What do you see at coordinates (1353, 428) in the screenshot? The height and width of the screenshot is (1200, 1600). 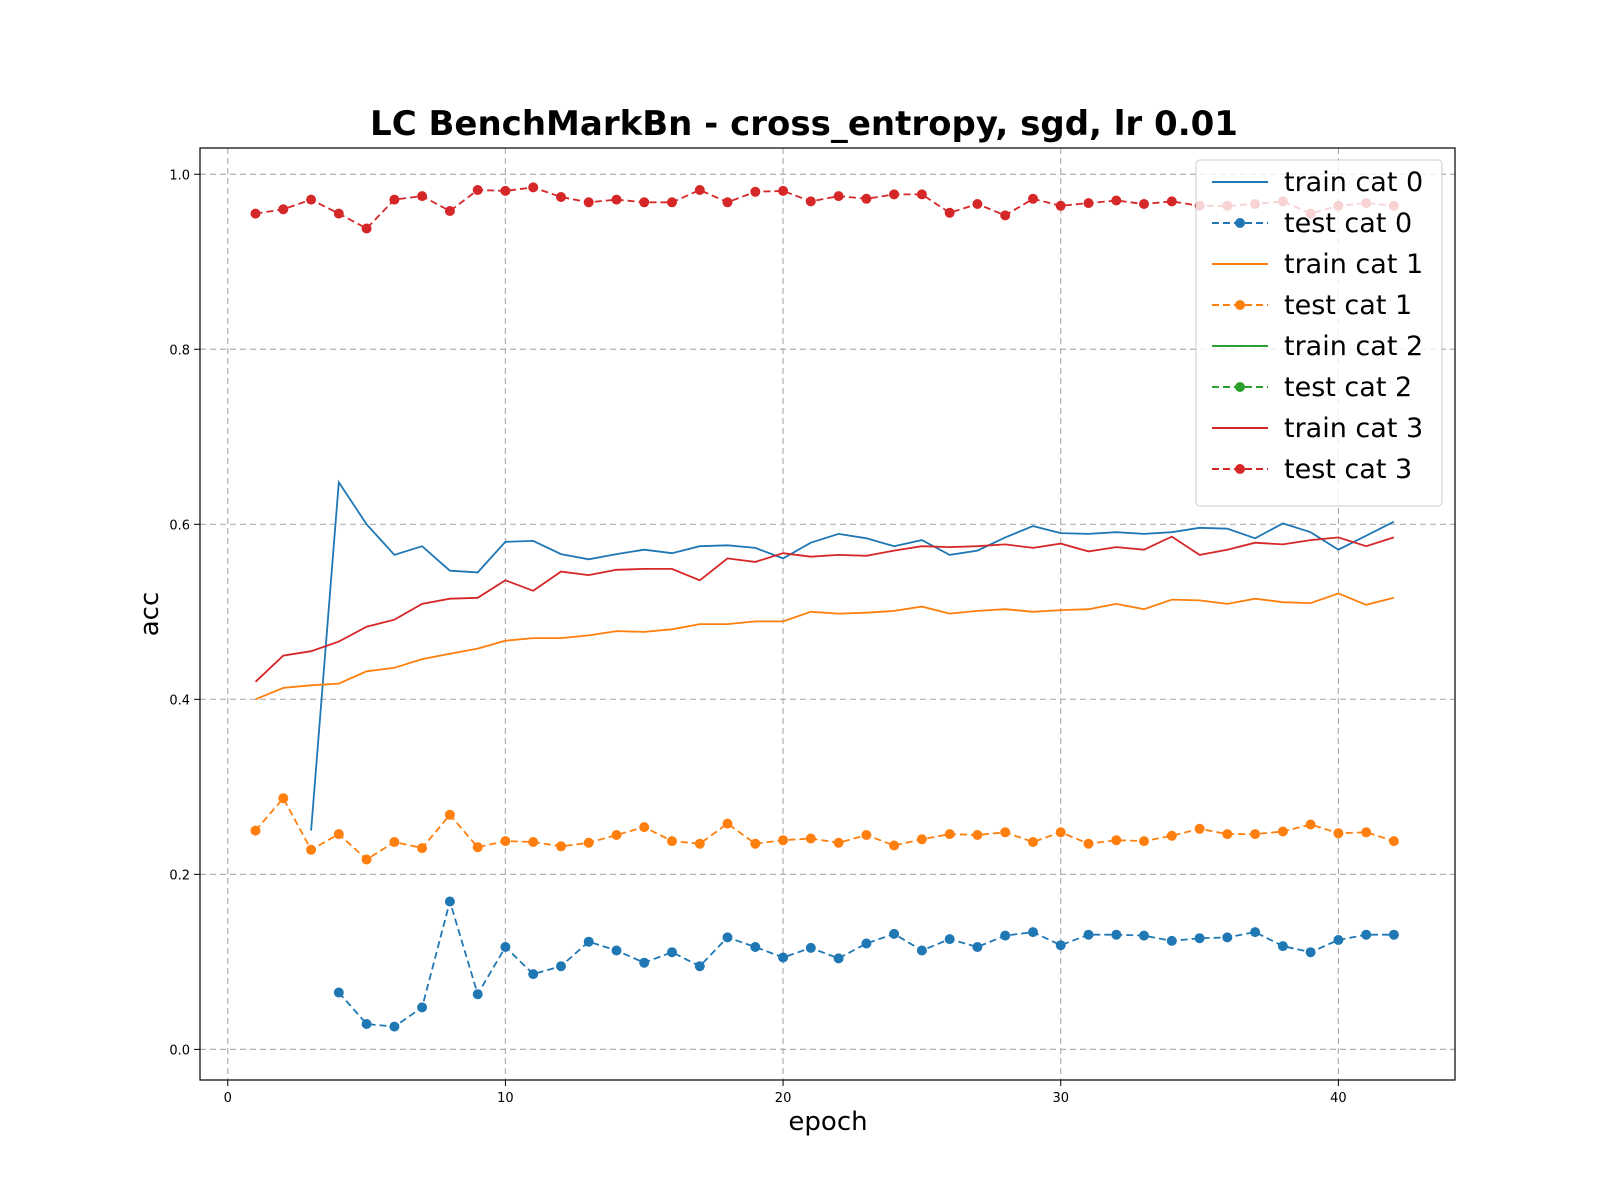 I see `legend-label-train-cat-3: train cat 3` at bounding box center [1353, 428].